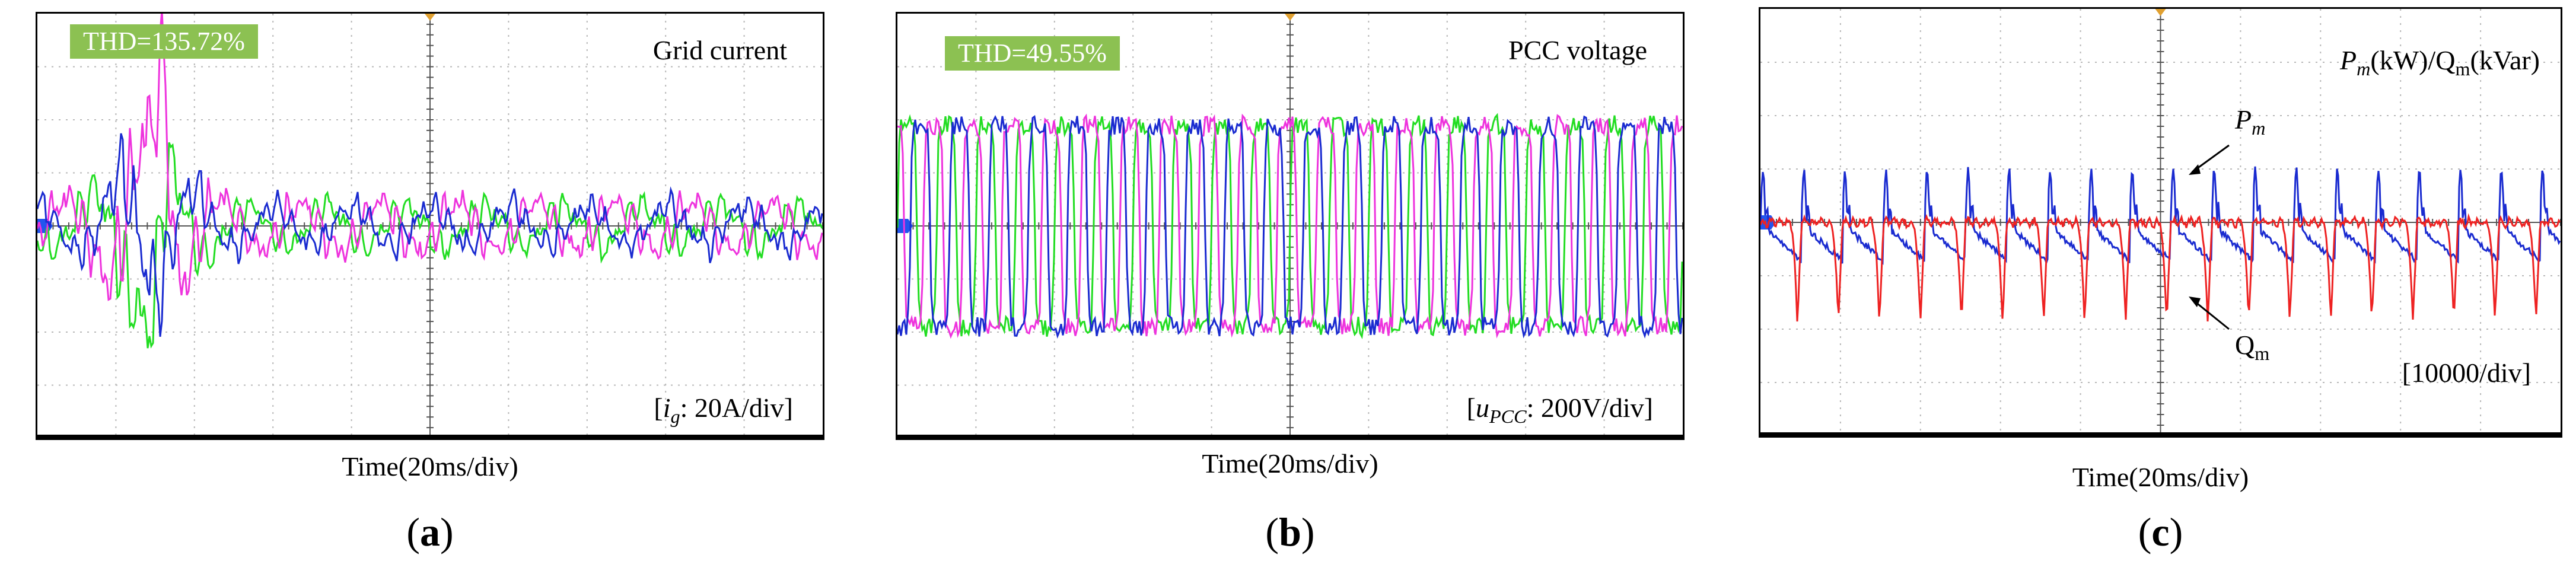 The height and width of the screenshot is (577, 2576). I want to click on pm-annotation: Pm, so click(2250, 121).